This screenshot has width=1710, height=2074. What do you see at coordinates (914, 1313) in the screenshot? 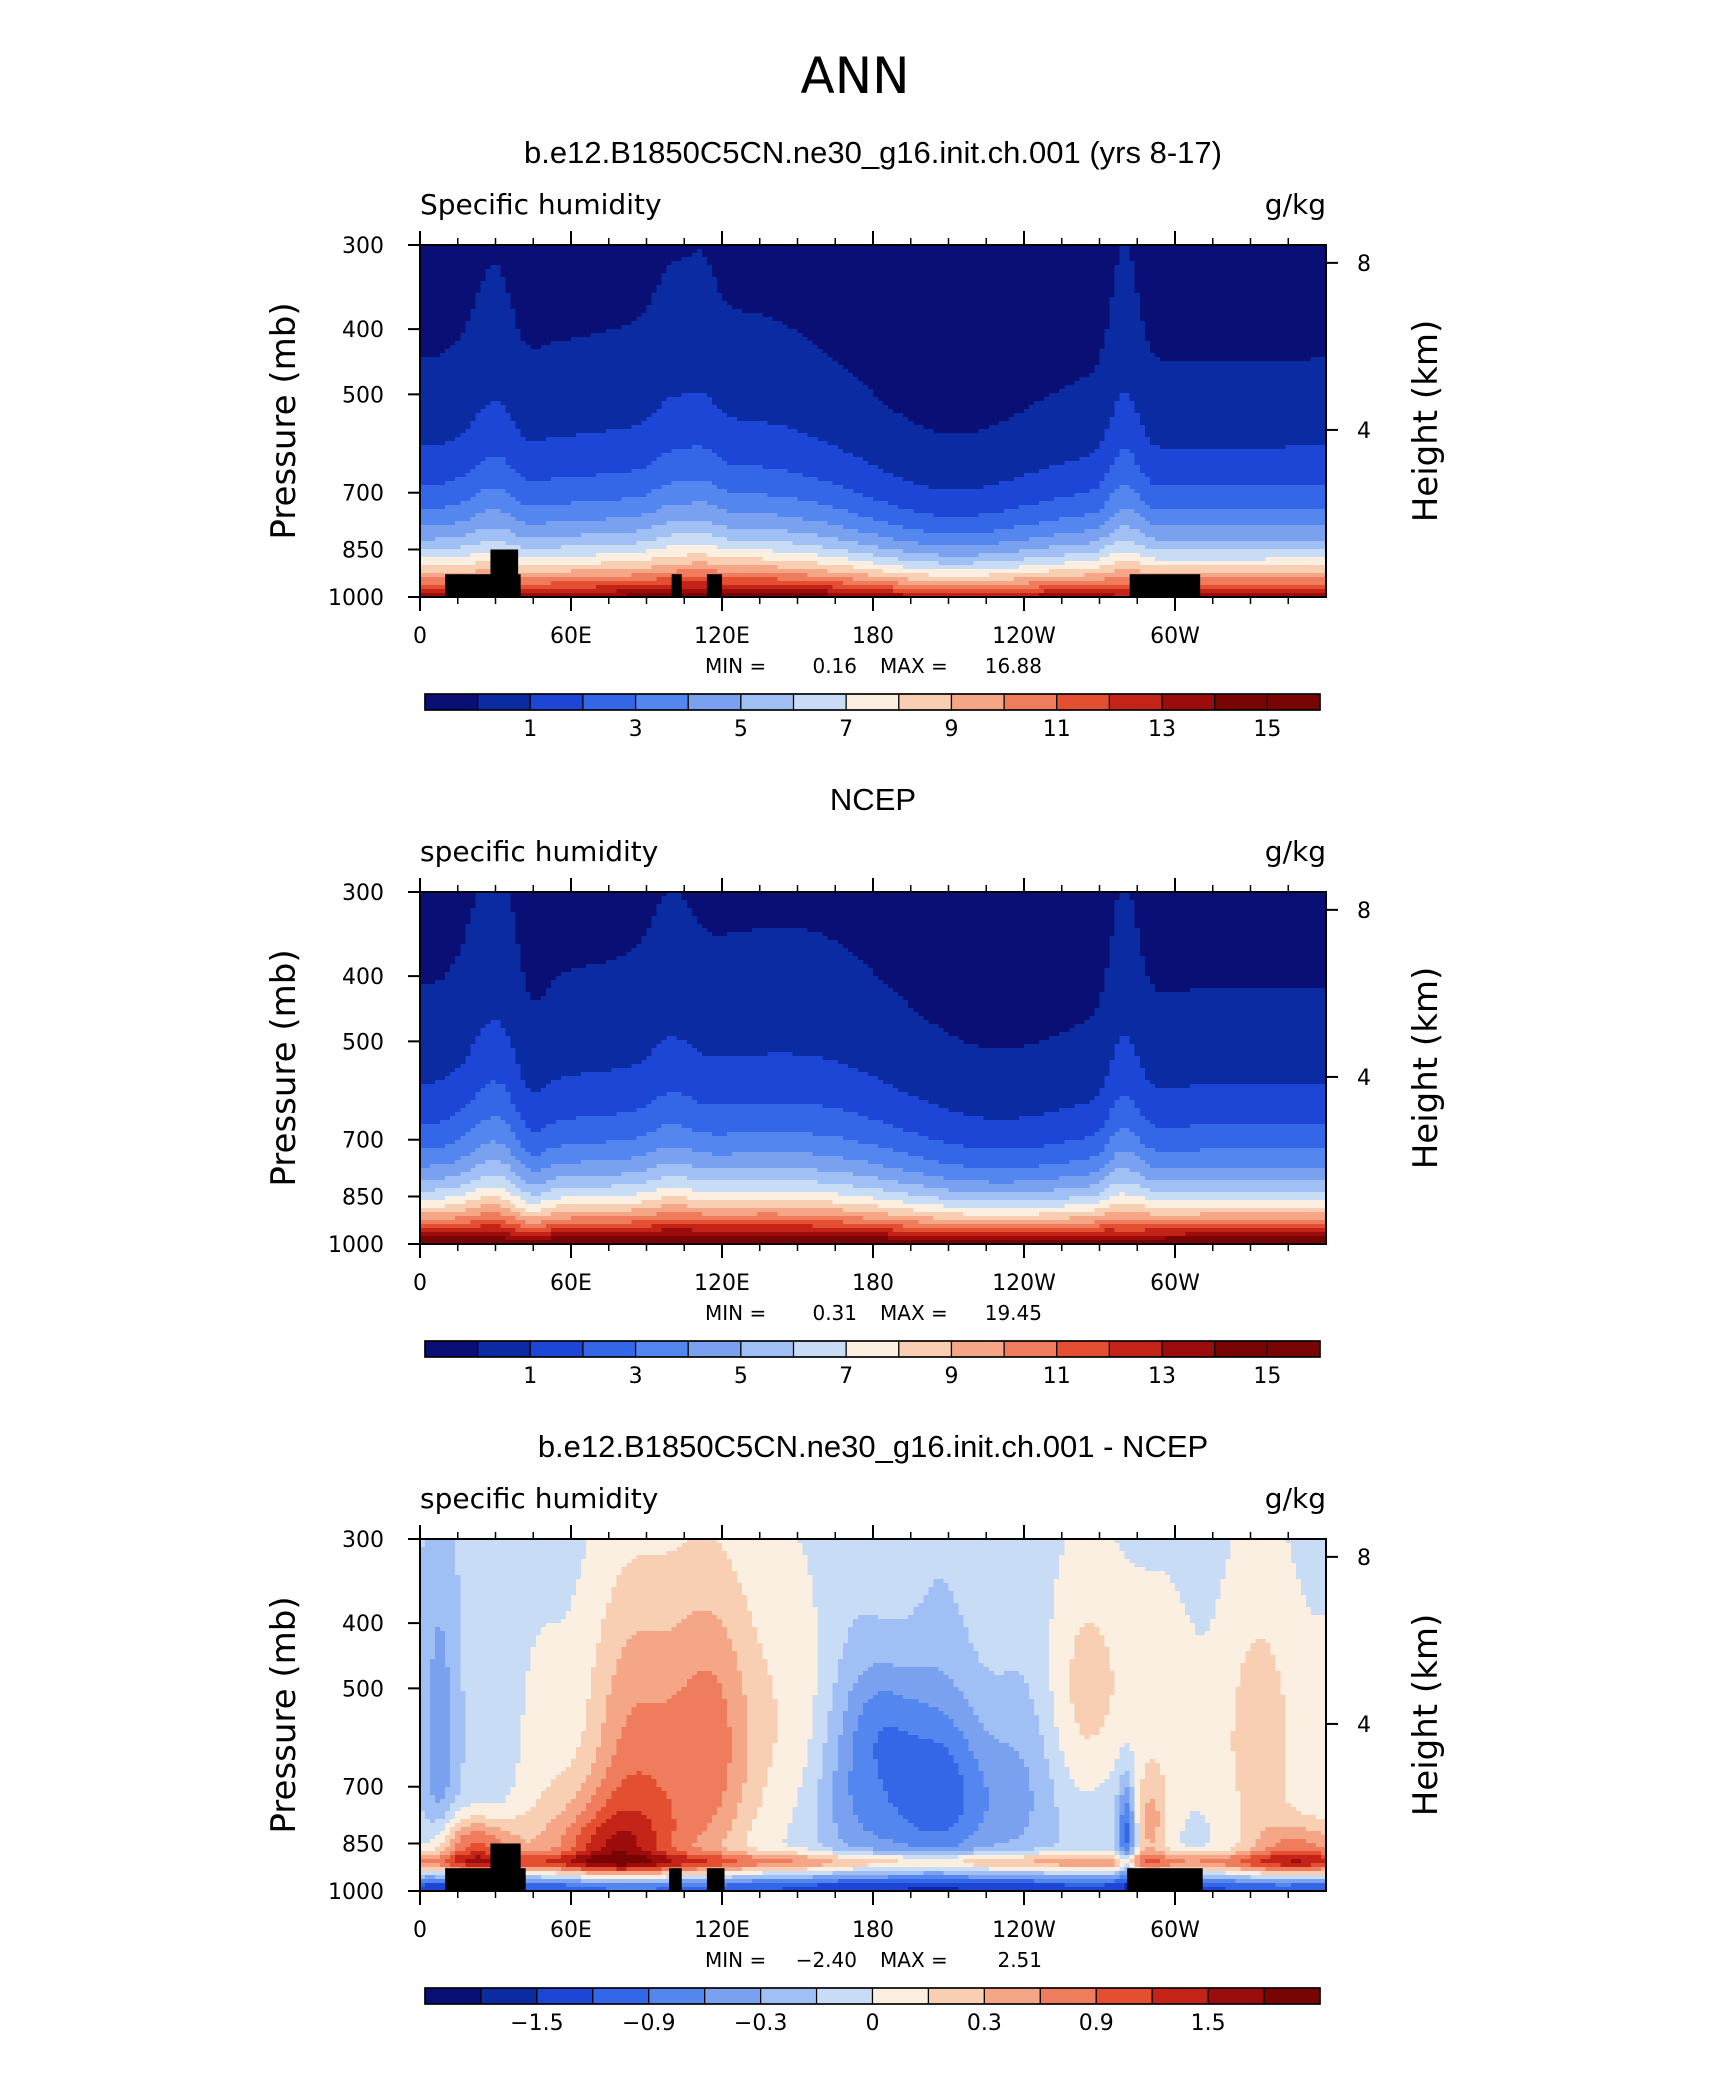
I see `max-label: MAX =` at bounding box center [914, 1313].